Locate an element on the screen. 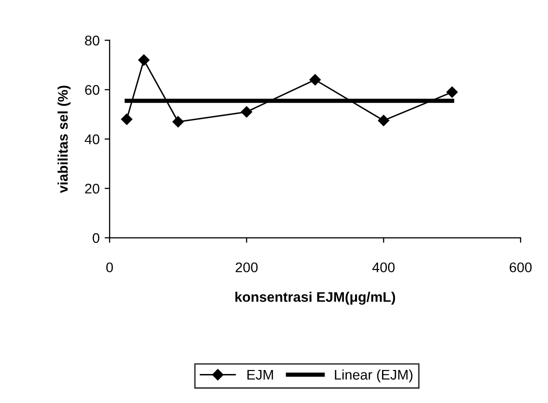  y-tick-label: 40 is located at coordinates (92, 139).